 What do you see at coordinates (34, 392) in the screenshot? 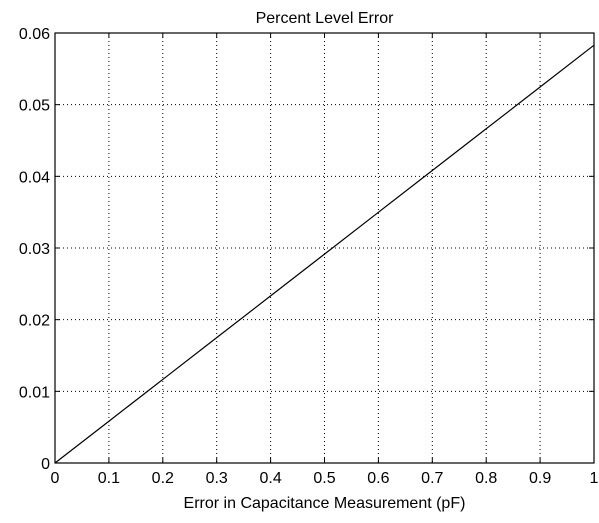
I see `y-tick-label: 0.01` at bounding box center [34, 392].